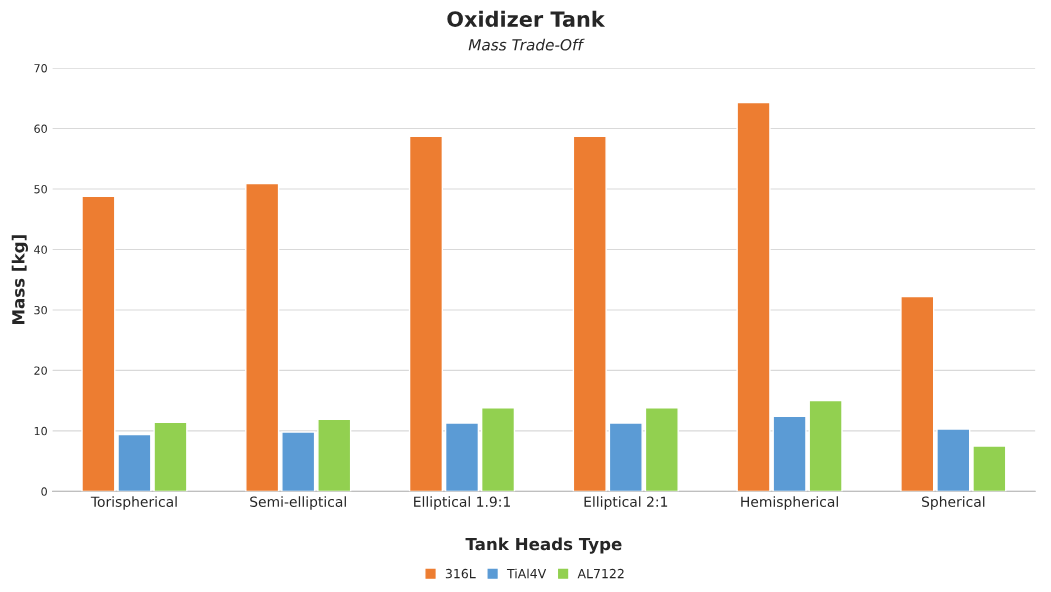  I want to click on legend-label: 316L, so click(460, 573).